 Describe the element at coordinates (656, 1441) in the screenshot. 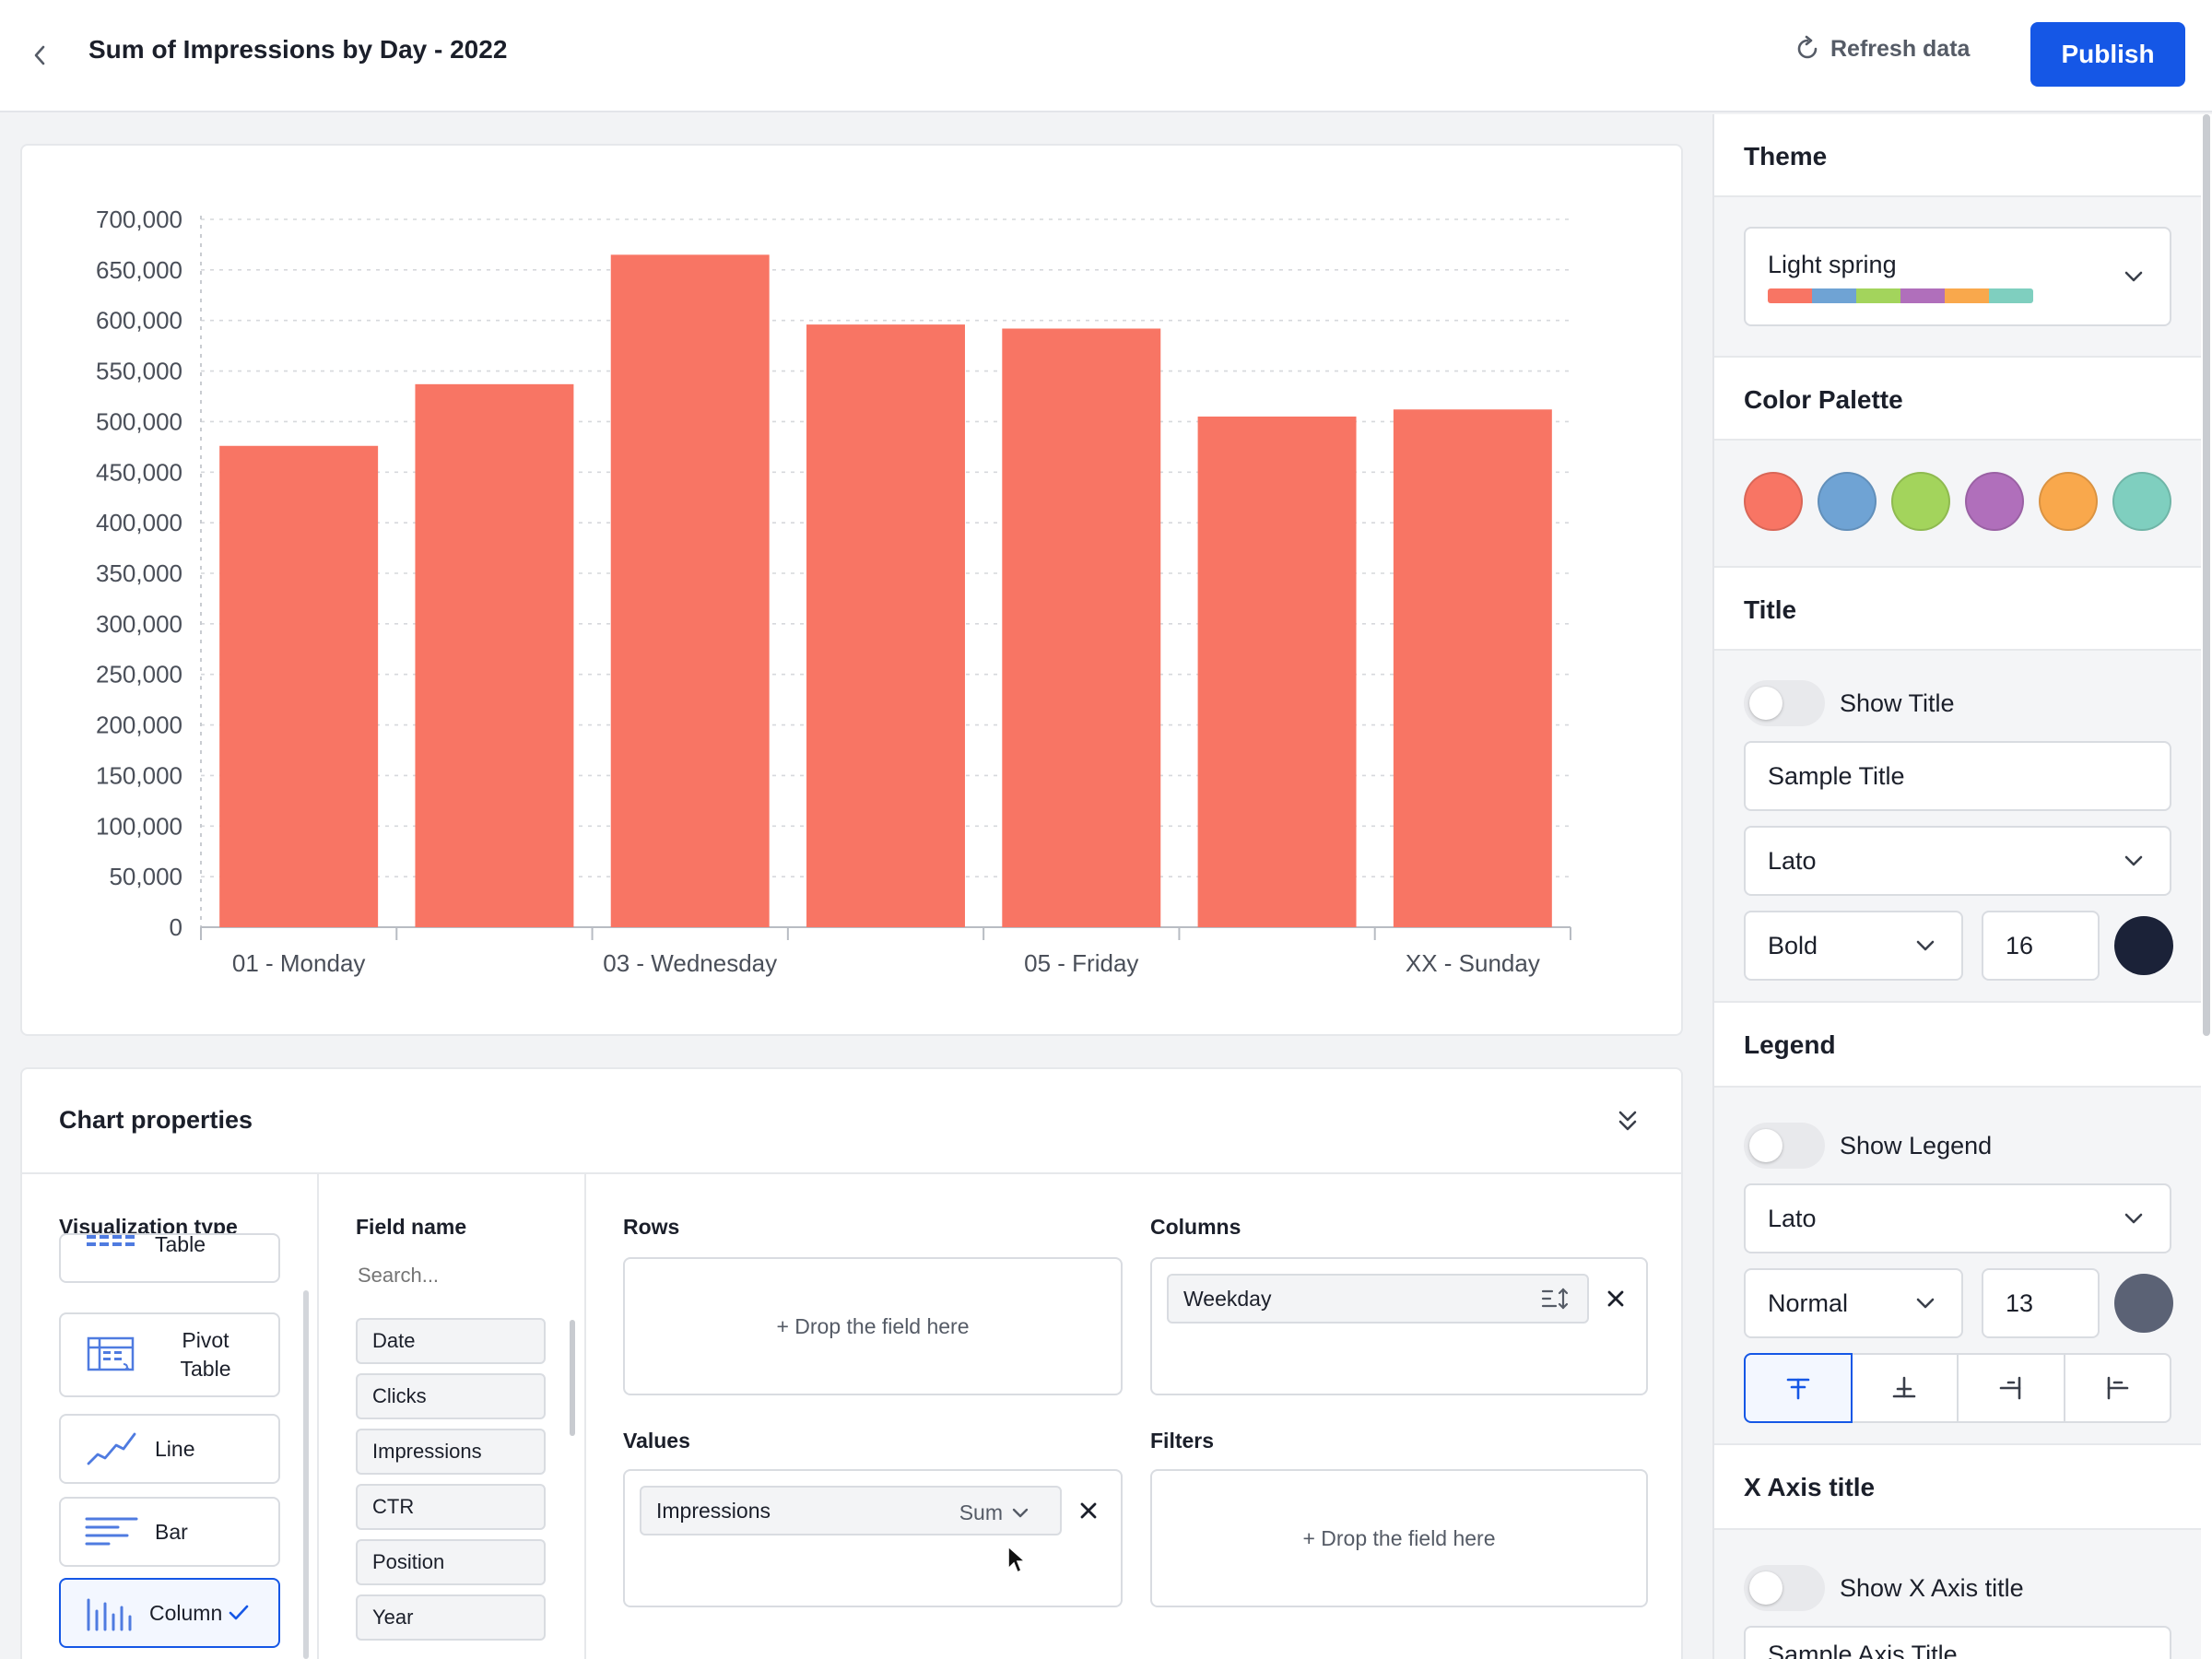

I see `values-label: Values` at that location.